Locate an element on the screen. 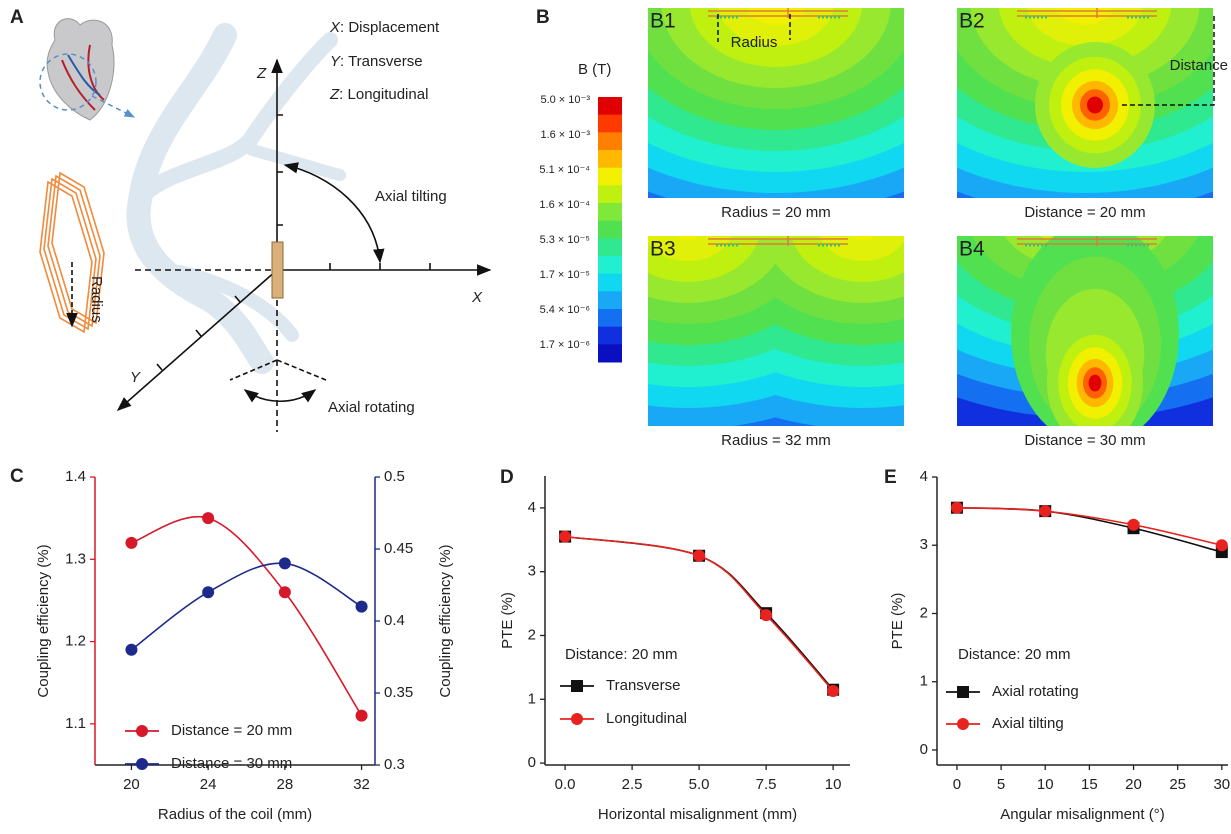 The image size is (1231, 834). map-caption: Distance = 30 mm is located at coordinates (1084, 440).